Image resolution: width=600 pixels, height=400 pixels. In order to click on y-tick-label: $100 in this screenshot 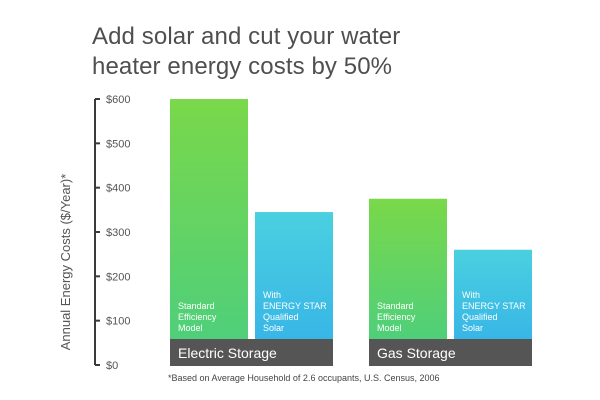, I will do `click(118, 322)`.